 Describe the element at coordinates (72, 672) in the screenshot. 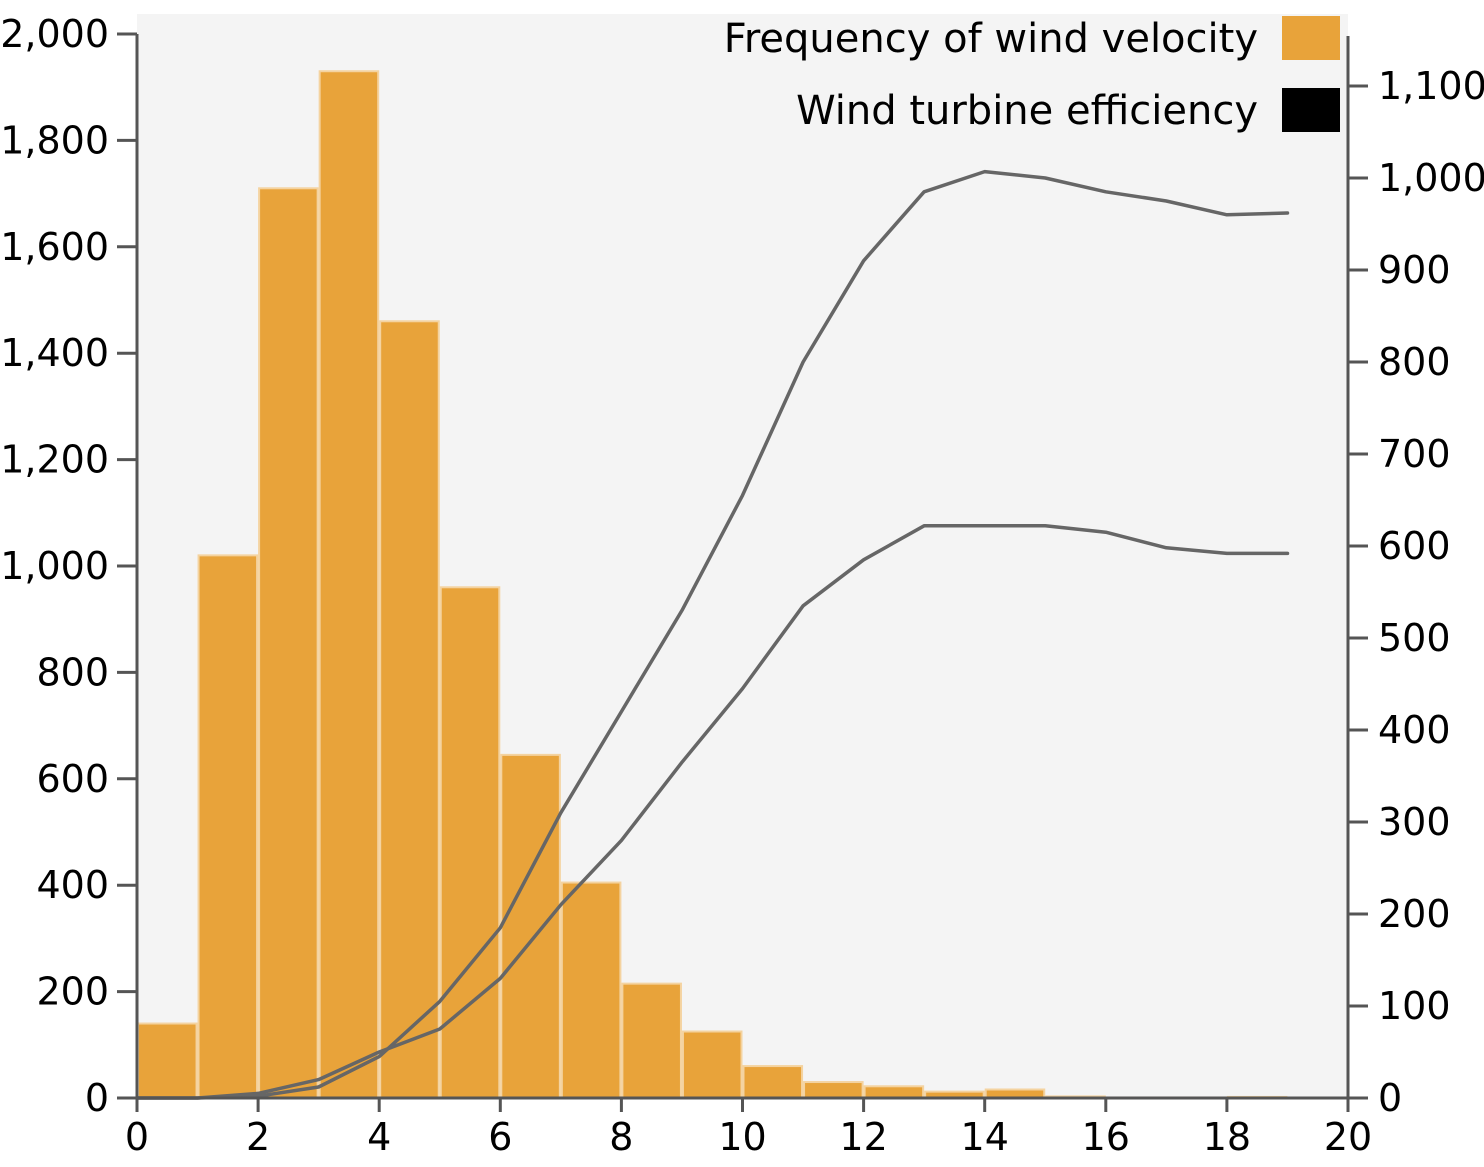

I see `y-left-tick-label: 800` at that location.